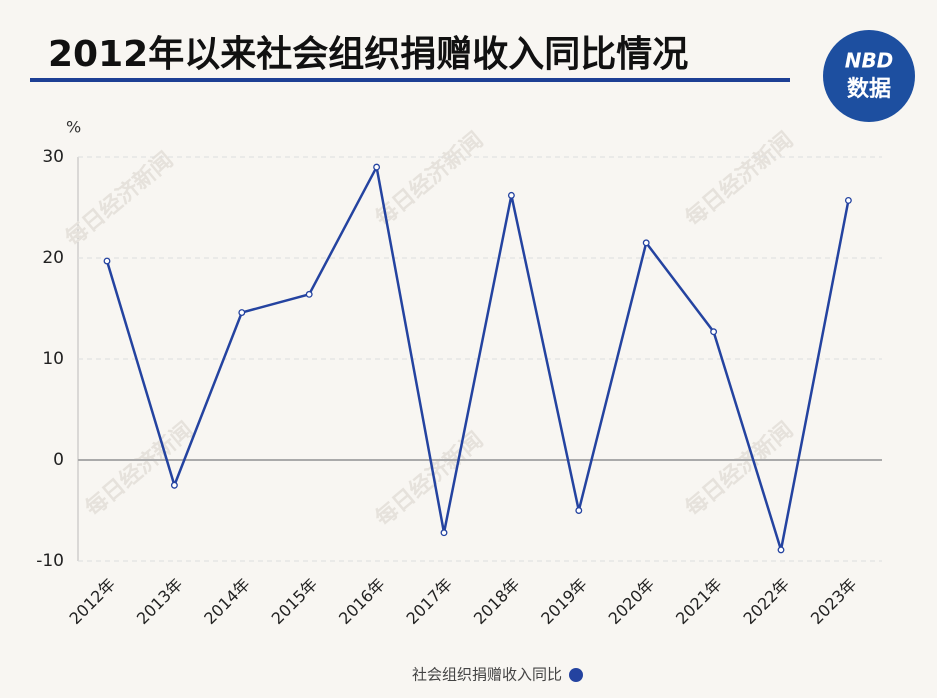  What do you see at coordinates (53, 157) in the screenshot?
I see `y-tick-label: 30` at bounding box center [53, 157].